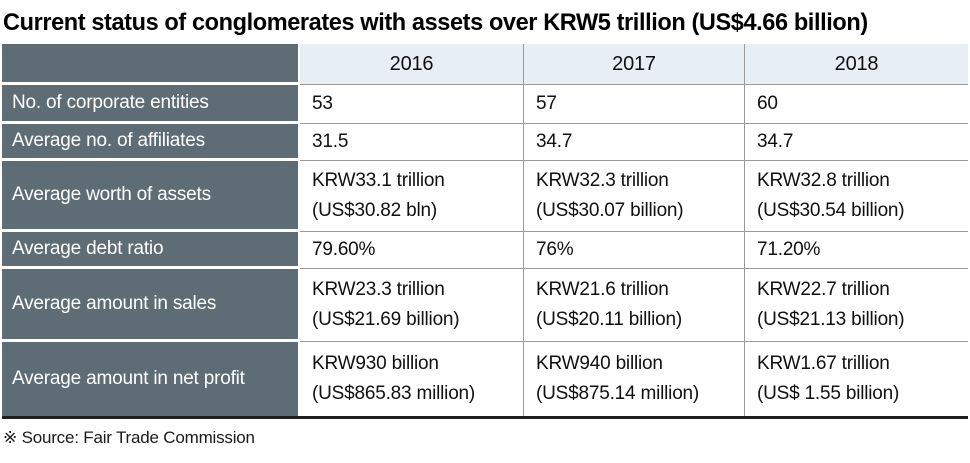 This screenshot has width=970, height=463. What do you see at coordinates (599, 363) in the screenshot?
I see `value-line: KRW940 billion` at bounding box center [599, 363].